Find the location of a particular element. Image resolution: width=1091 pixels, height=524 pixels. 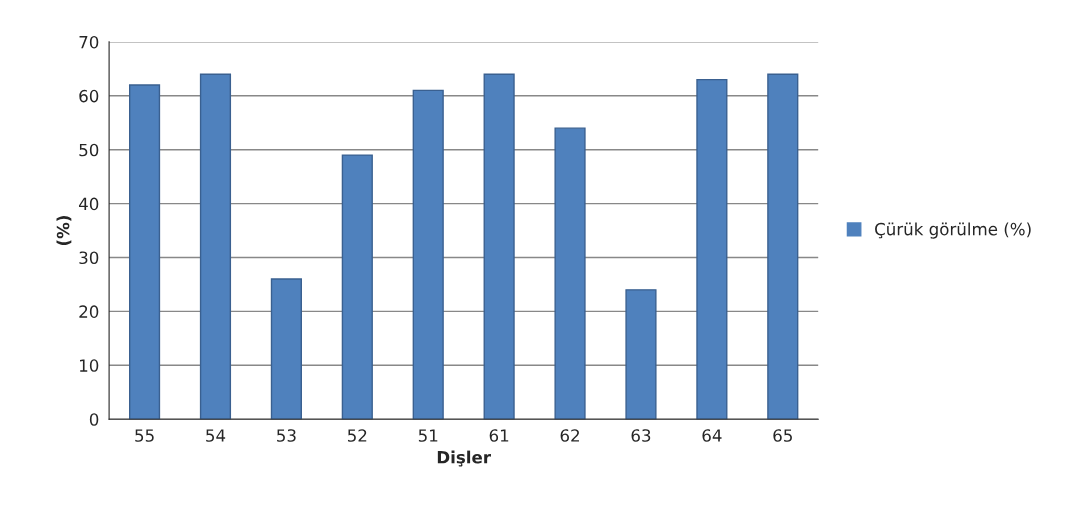

x-tick-label: 52 is located at coordinates (357, 435).